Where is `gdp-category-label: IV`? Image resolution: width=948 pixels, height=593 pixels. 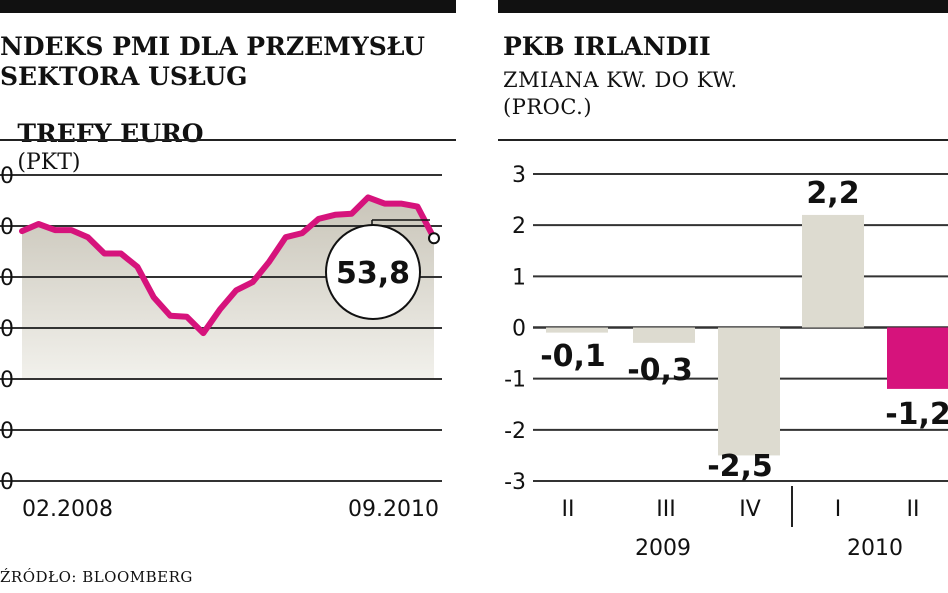 gdp-category-label: IV is located at coordinates (750, 509).